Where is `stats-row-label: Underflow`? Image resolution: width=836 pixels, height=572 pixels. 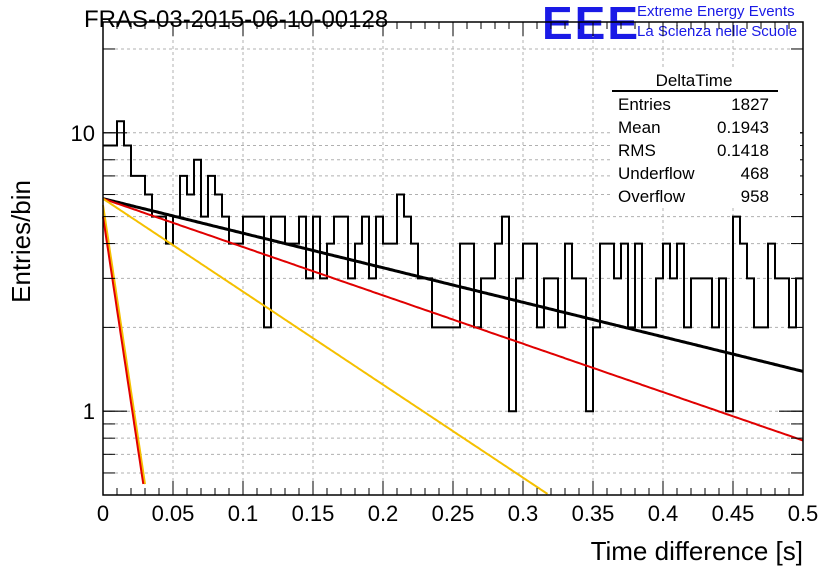
stats-row-label: Underflow is located at coordinates (656, 173).